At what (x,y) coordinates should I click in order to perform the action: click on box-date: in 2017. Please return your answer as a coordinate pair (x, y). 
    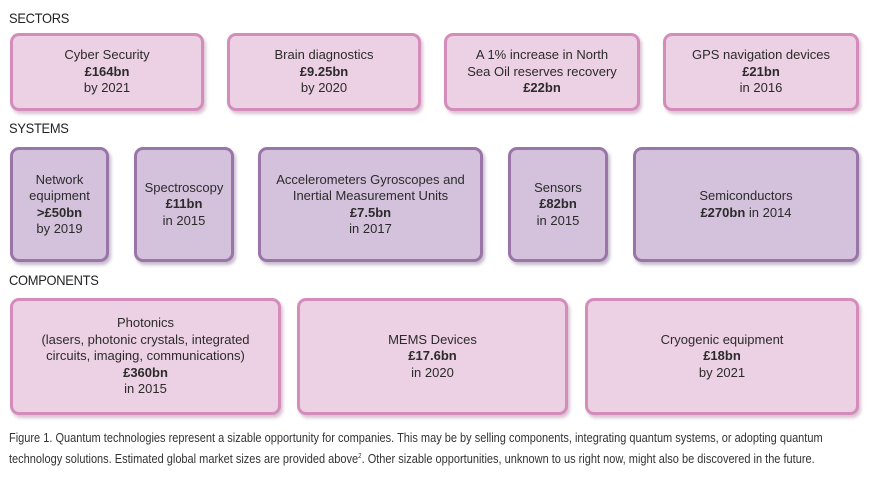
    Looking at the image, I should click on (370, 228).